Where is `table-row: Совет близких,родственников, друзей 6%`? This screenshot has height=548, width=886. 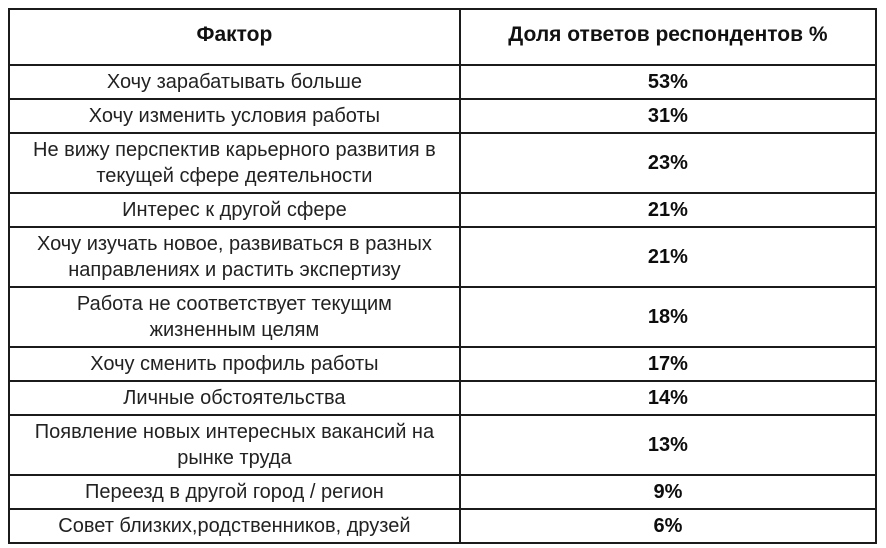
table-row: Совет близких,родственников, друзей 6% is located at coordinates (443, 526).